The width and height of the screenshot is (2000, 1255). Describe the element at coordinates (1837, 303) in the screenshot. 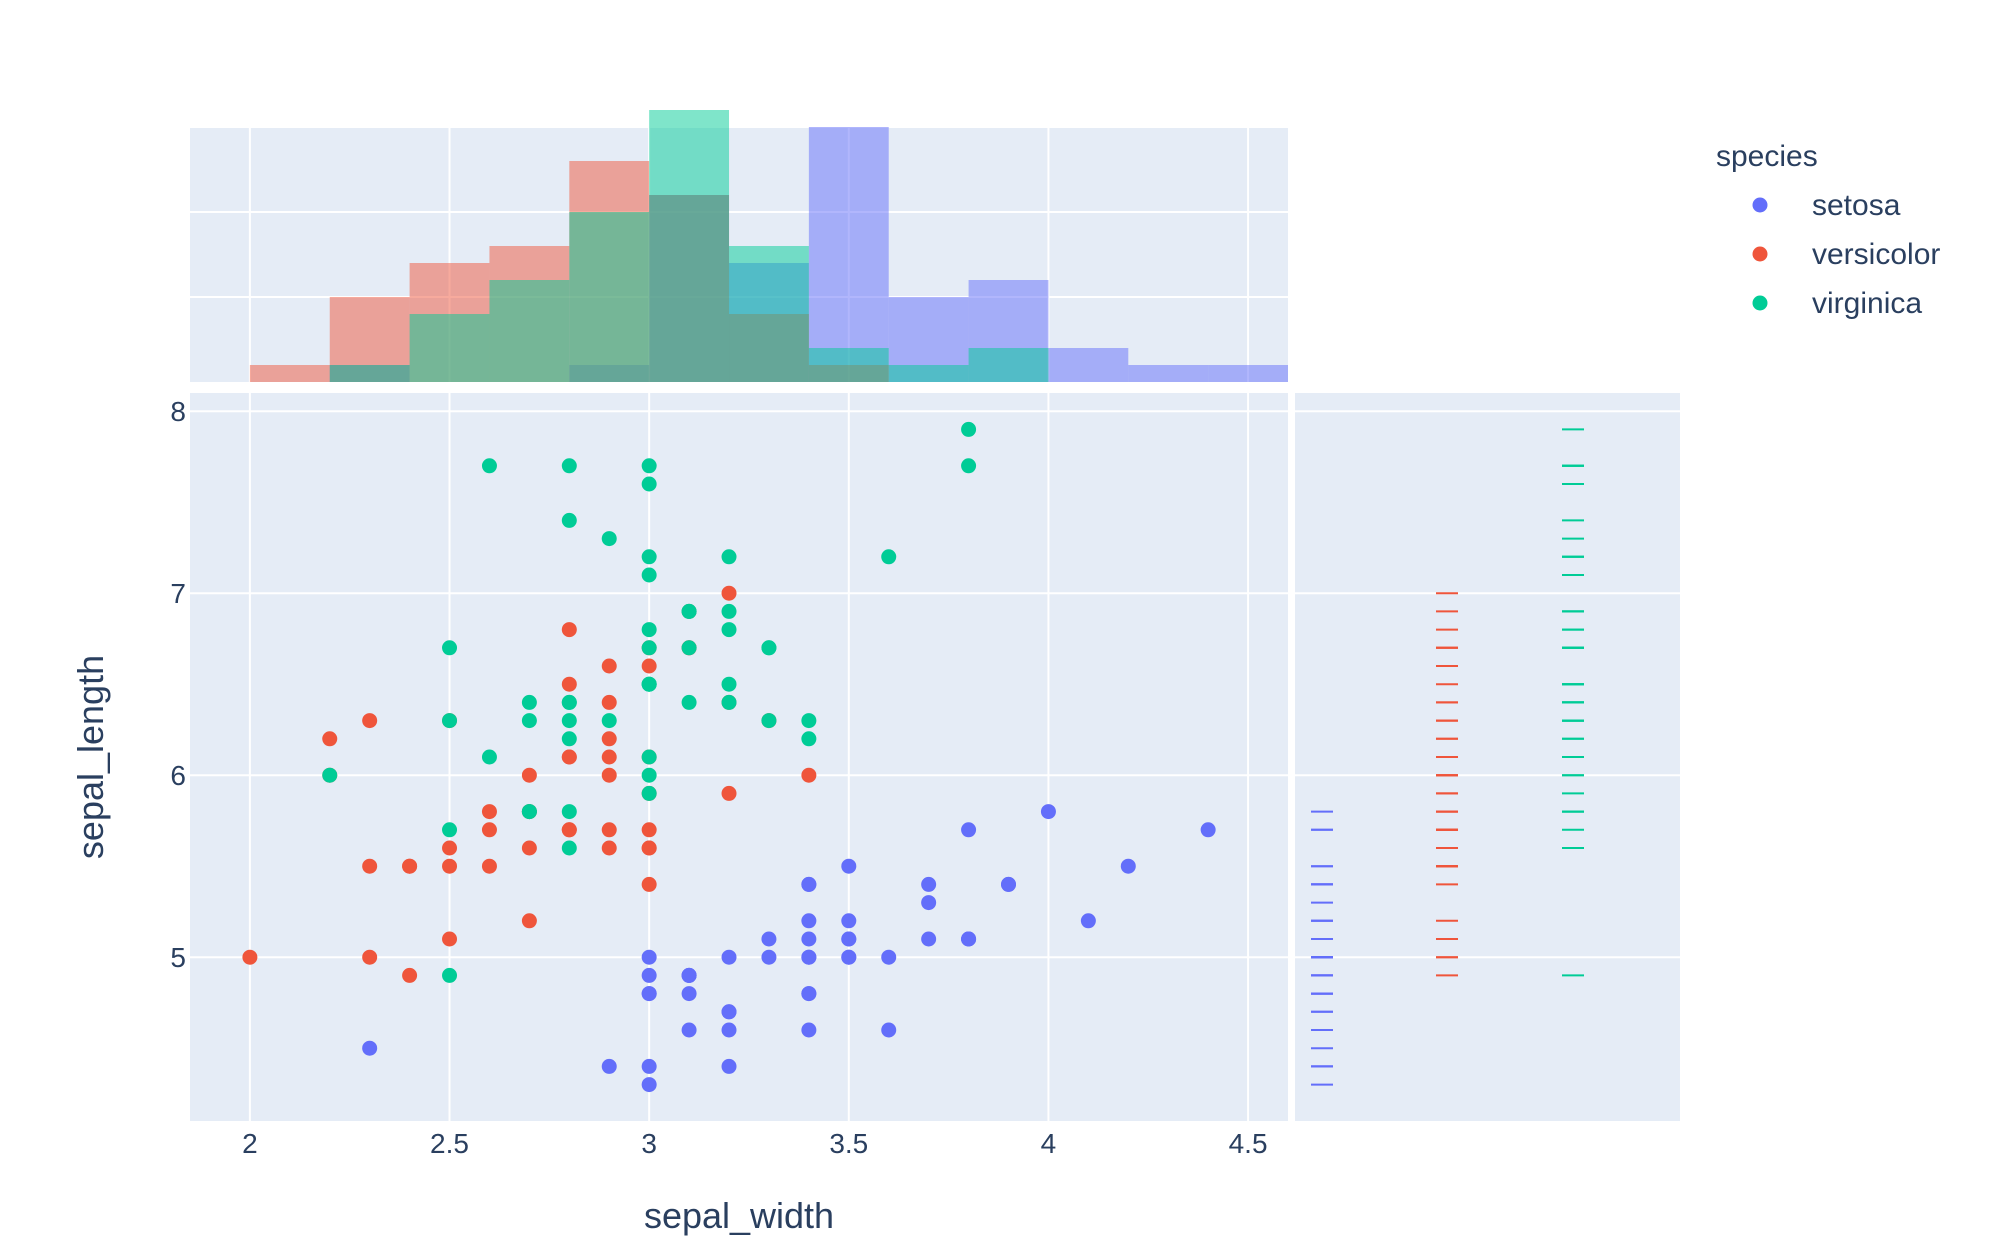

I see `legend-item-virginica: virginica` at that location.